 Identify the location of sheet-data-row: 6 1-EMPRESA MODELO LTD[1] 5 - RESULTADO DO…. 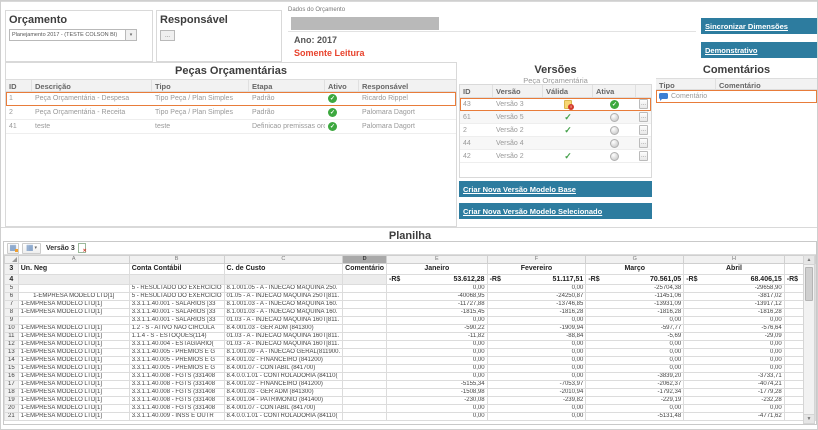
(410, 296).